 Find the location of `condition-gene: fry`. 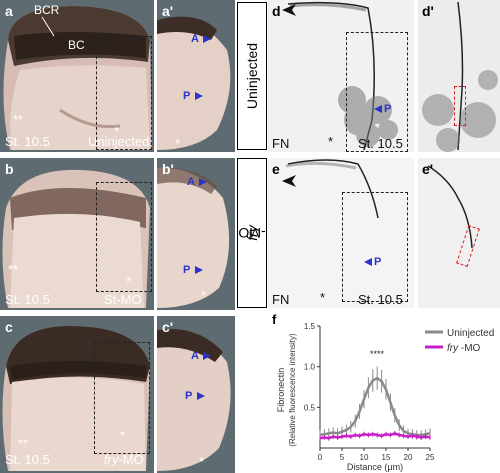

condition-gene: fry is located at coordinates (111, 459).